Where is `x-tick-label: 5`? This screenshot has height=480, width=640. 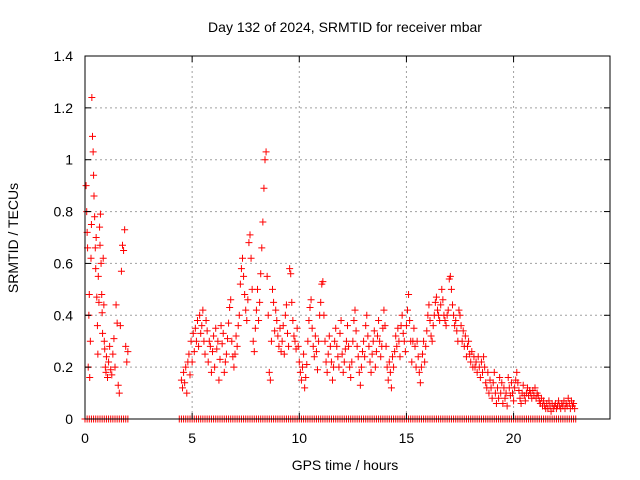 x-tick-label: 5 is located at coordinates (192, 438).